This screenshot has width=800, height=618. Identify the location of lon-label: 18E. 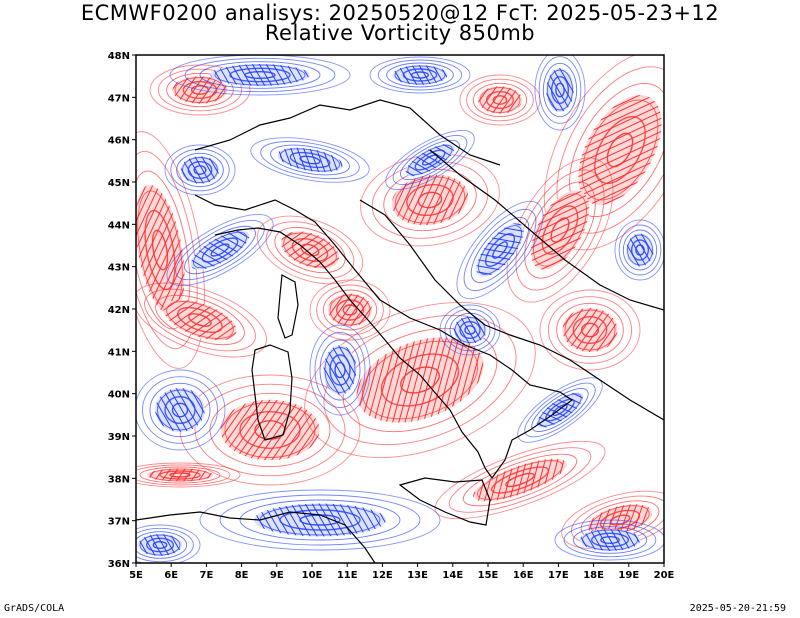
(593, 575).